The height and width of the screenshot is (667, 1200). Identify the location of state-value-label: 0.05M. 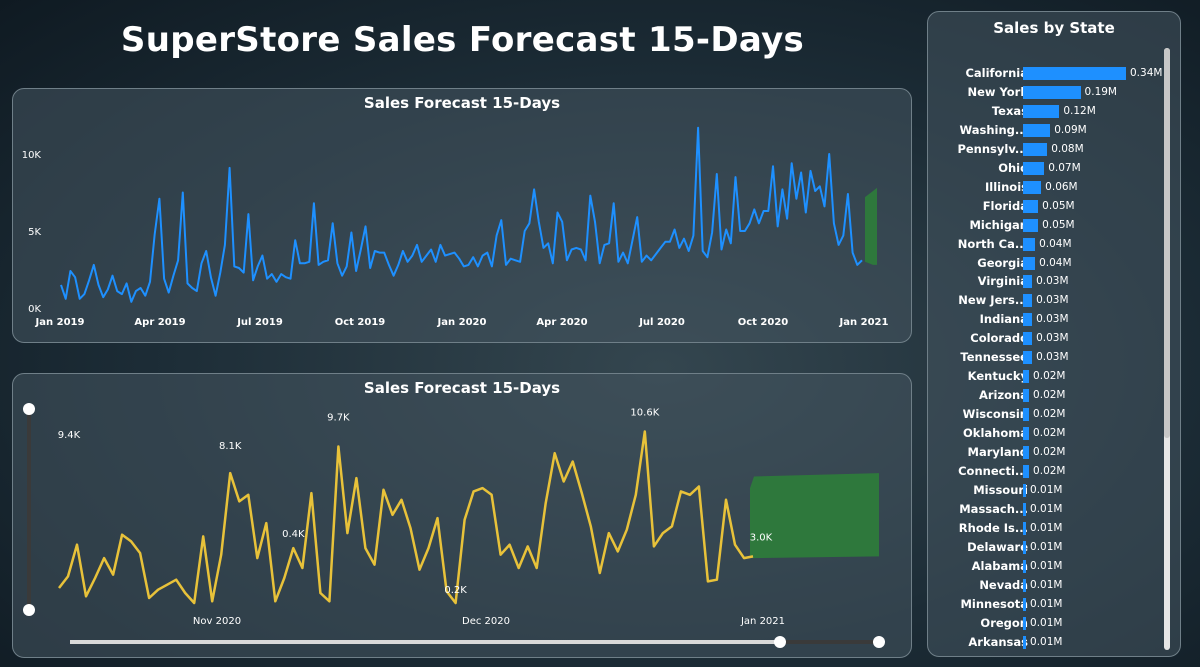
(1058, 205).